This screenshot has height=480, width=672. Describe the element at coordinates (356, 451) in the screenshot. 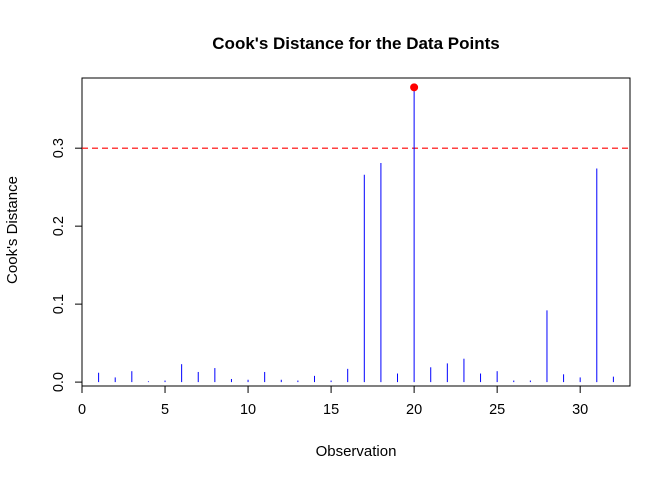

I see `x-axis-label: Observation` at that location.